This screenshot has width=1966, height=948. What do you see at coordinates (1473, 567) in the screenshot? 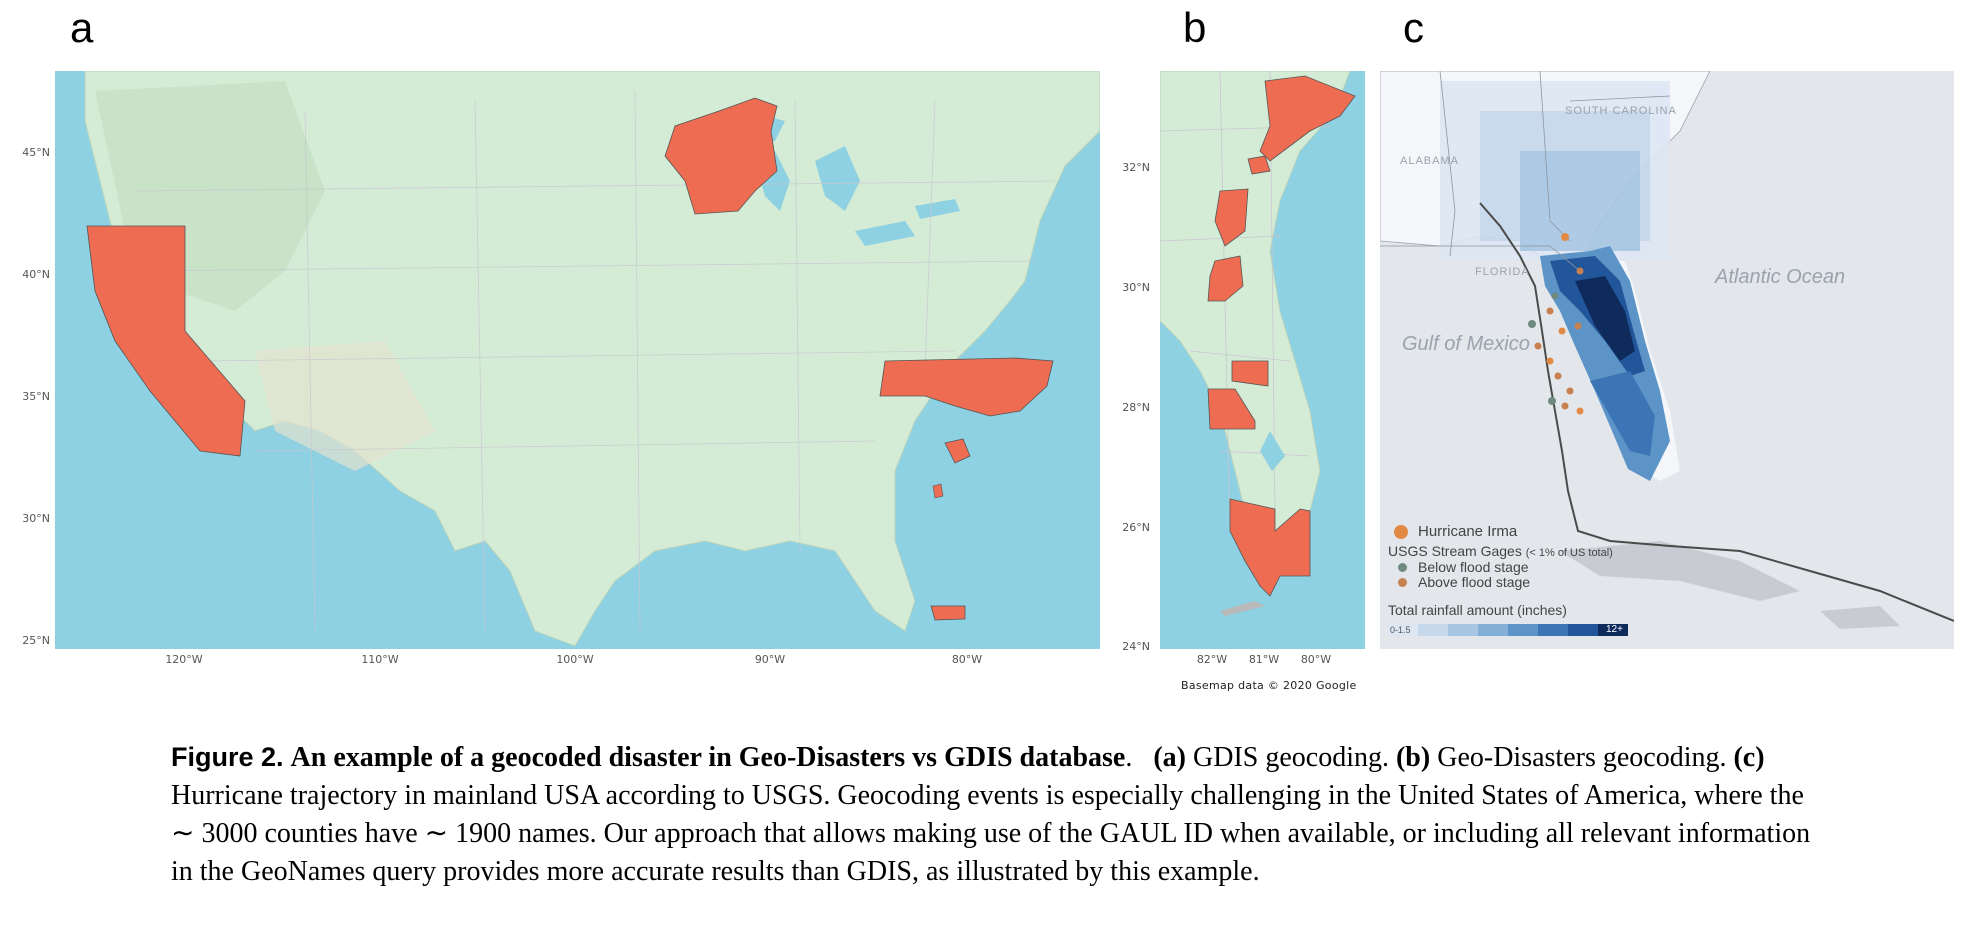
I see `legend-below-label: Below flood stage` at bounding box center [1473, 567].